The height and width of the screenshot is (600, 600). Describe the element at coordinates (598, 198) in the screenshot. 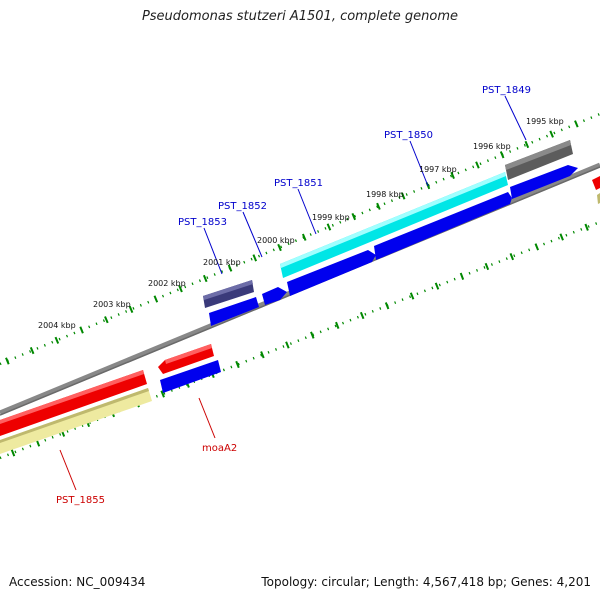

I see `feature-khaki-right` at that location.